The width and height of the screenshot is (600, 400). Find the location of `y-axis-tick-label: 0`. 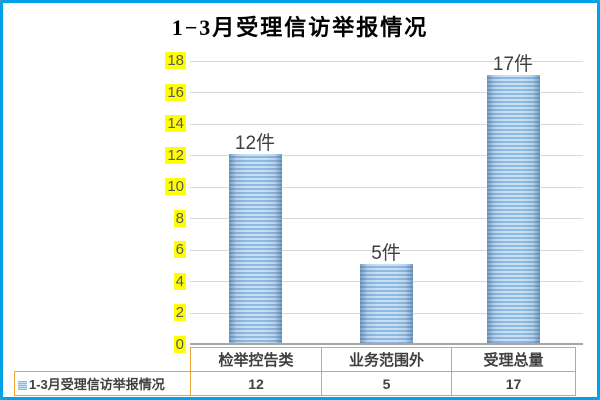

y-axis-tick-label: 0 is located at coordinates (179, 345).